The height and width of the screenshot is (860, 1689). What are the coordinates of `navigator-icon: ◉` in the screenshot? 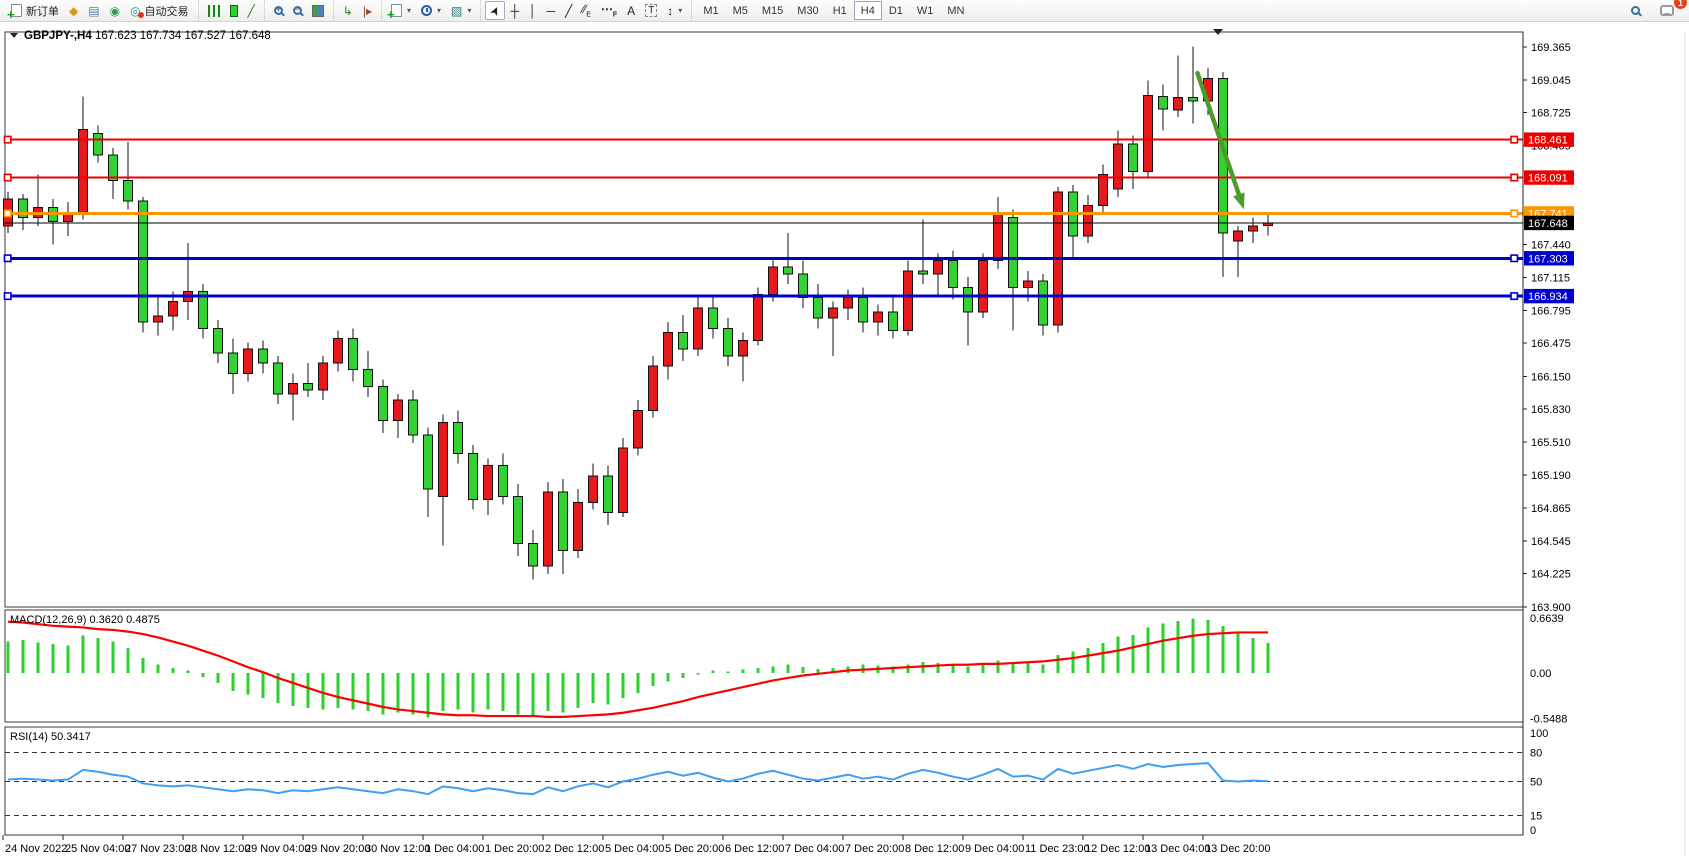 It's located at (115, 10).